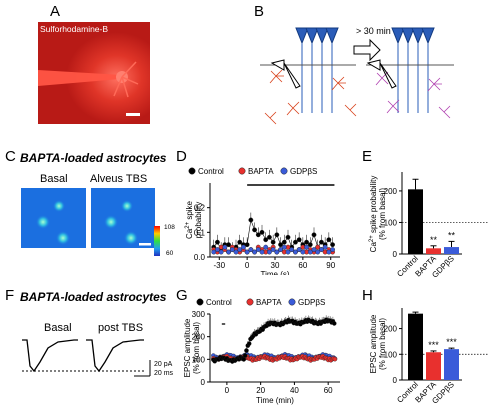 The width and height of the screenshot is (494, 410). Describe the element at coordinates (413, 95) in the screenshot. I see `astrocytes-after` at that location.